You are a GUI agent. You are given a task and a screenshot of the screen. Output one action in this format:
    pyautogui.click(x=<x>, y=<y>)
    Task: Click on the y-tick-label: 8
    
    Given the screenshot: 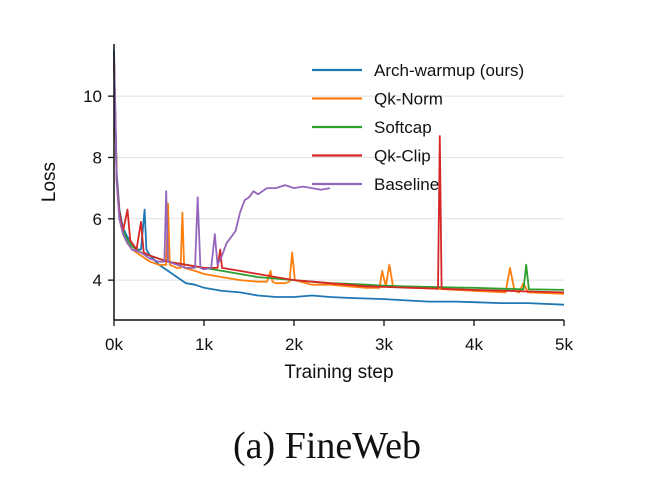 What is the action you would take?
    pyautogui.click(x=97, y=157)
    